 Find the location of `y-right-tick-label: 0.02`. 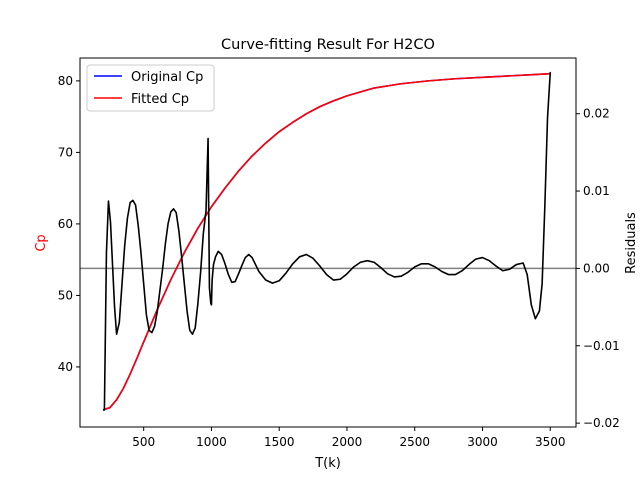

y-right-tick-label: 0.02 is located at coordinates (596, 114).